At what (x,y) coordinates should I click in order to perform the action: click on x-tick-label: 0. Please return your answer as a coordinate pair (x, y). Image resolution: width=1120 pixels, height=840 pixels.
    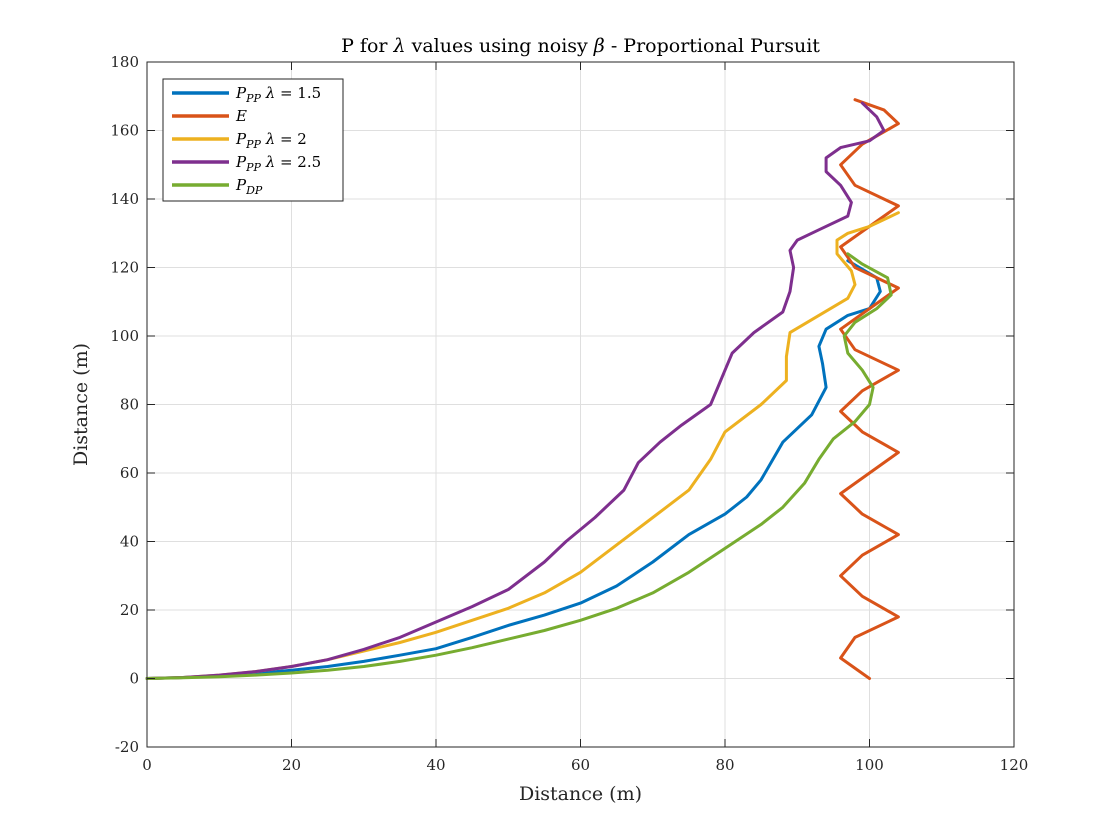
    Looking at the image, I should click on (147, 765).